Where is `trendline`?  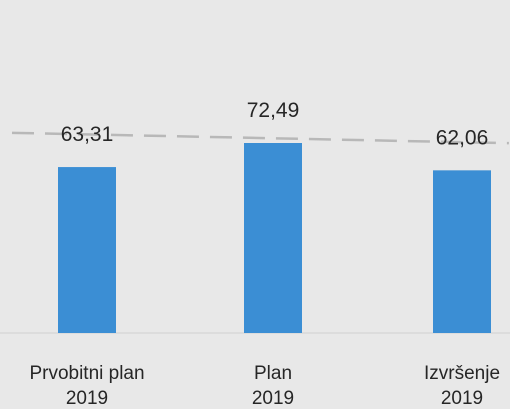 trendline is located at coordinates (260, 138).